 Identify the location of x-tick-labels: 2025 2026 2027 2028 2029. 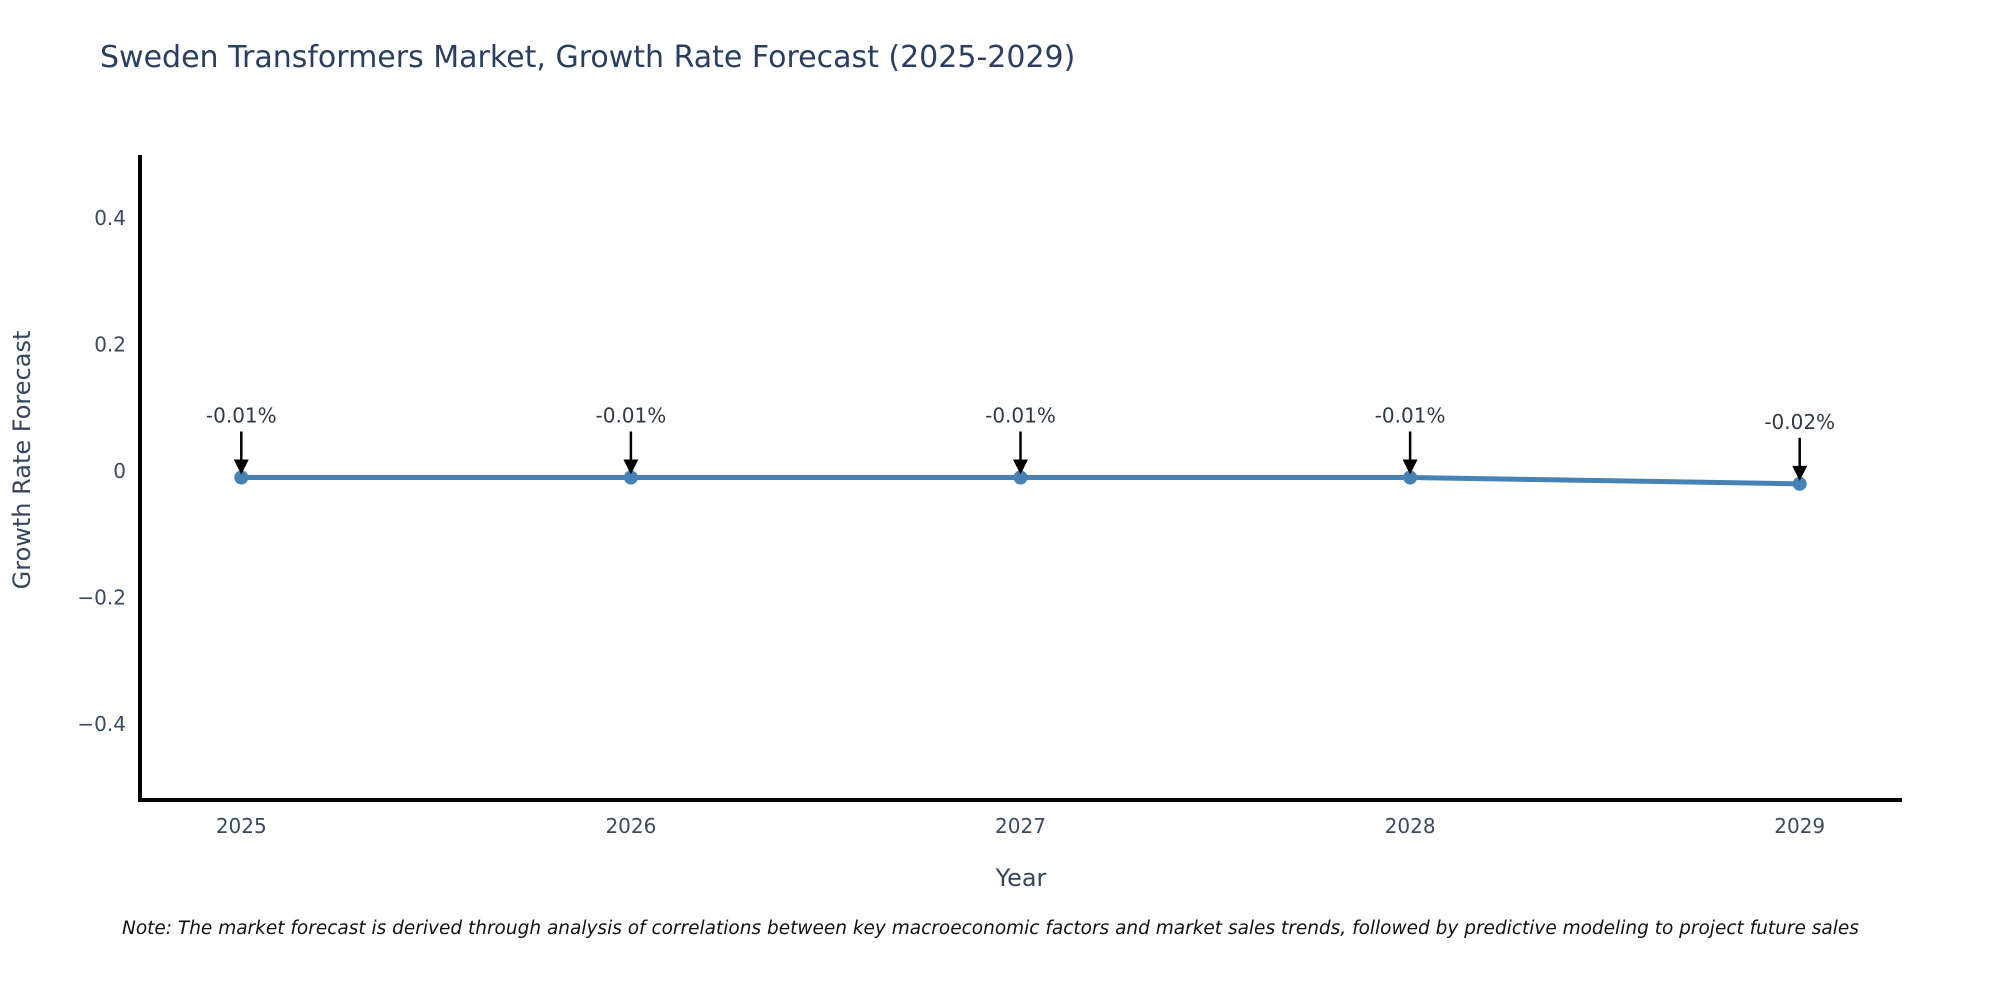
(1020, 826).